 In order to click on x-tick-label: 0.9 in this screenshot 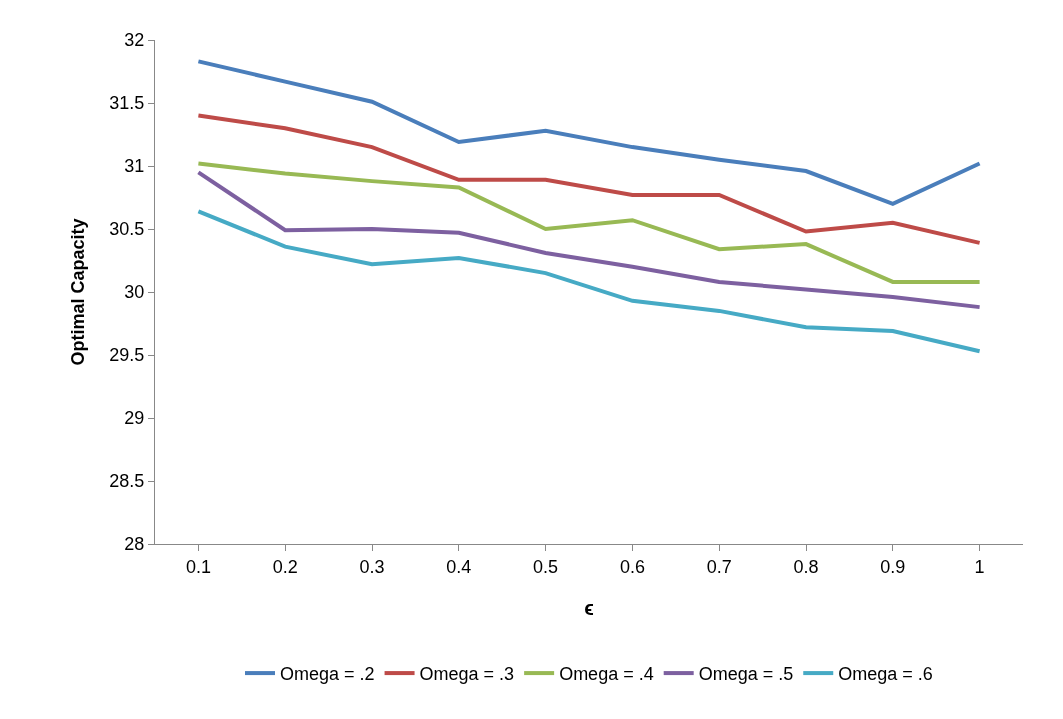, I will do `click(893, 566)`.